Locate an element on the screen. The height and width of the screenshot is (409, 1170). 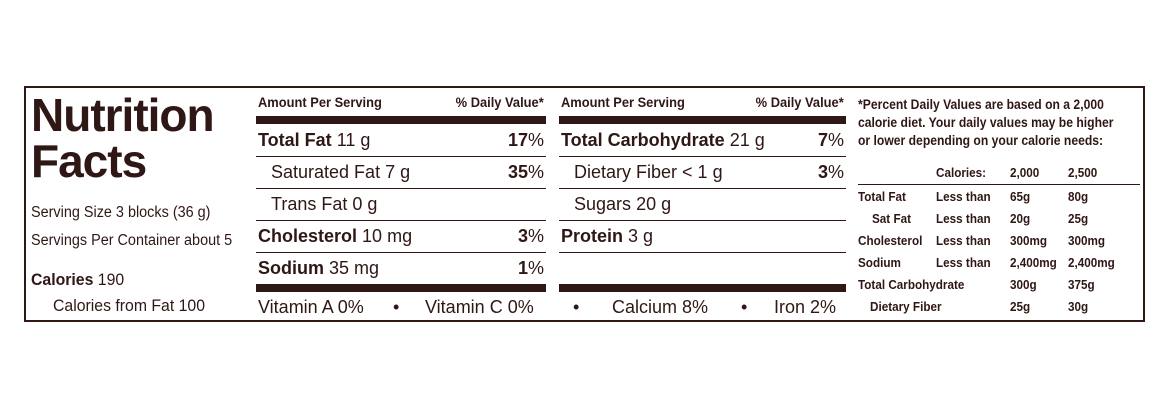
daily-value-cell: 2,000 is located at coordinates (1025, 172).